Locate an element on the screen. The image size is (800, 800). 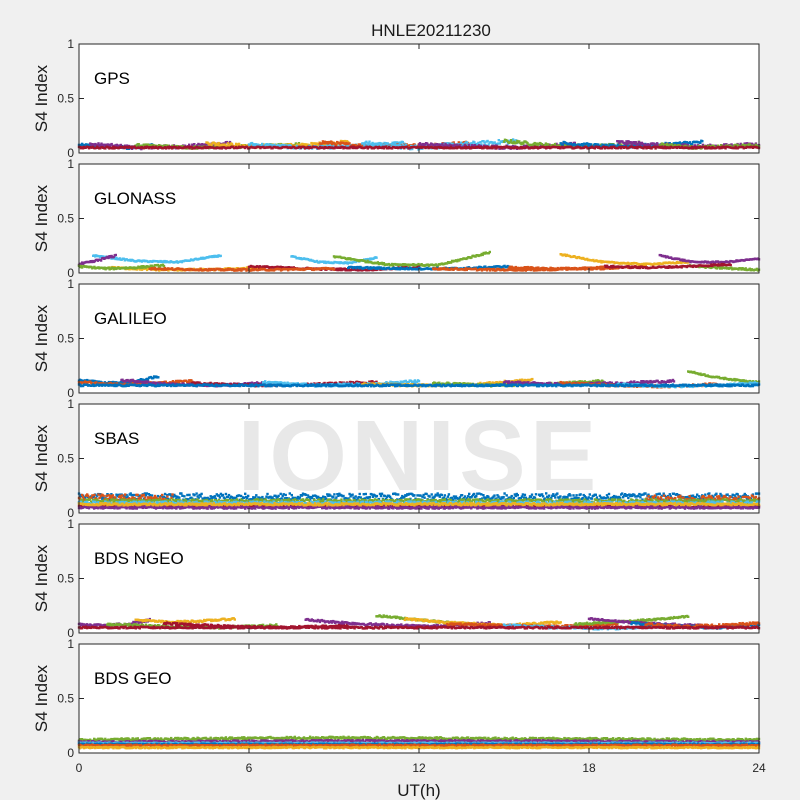
y-tick-label: 1 is located at coordinates (70, 44).